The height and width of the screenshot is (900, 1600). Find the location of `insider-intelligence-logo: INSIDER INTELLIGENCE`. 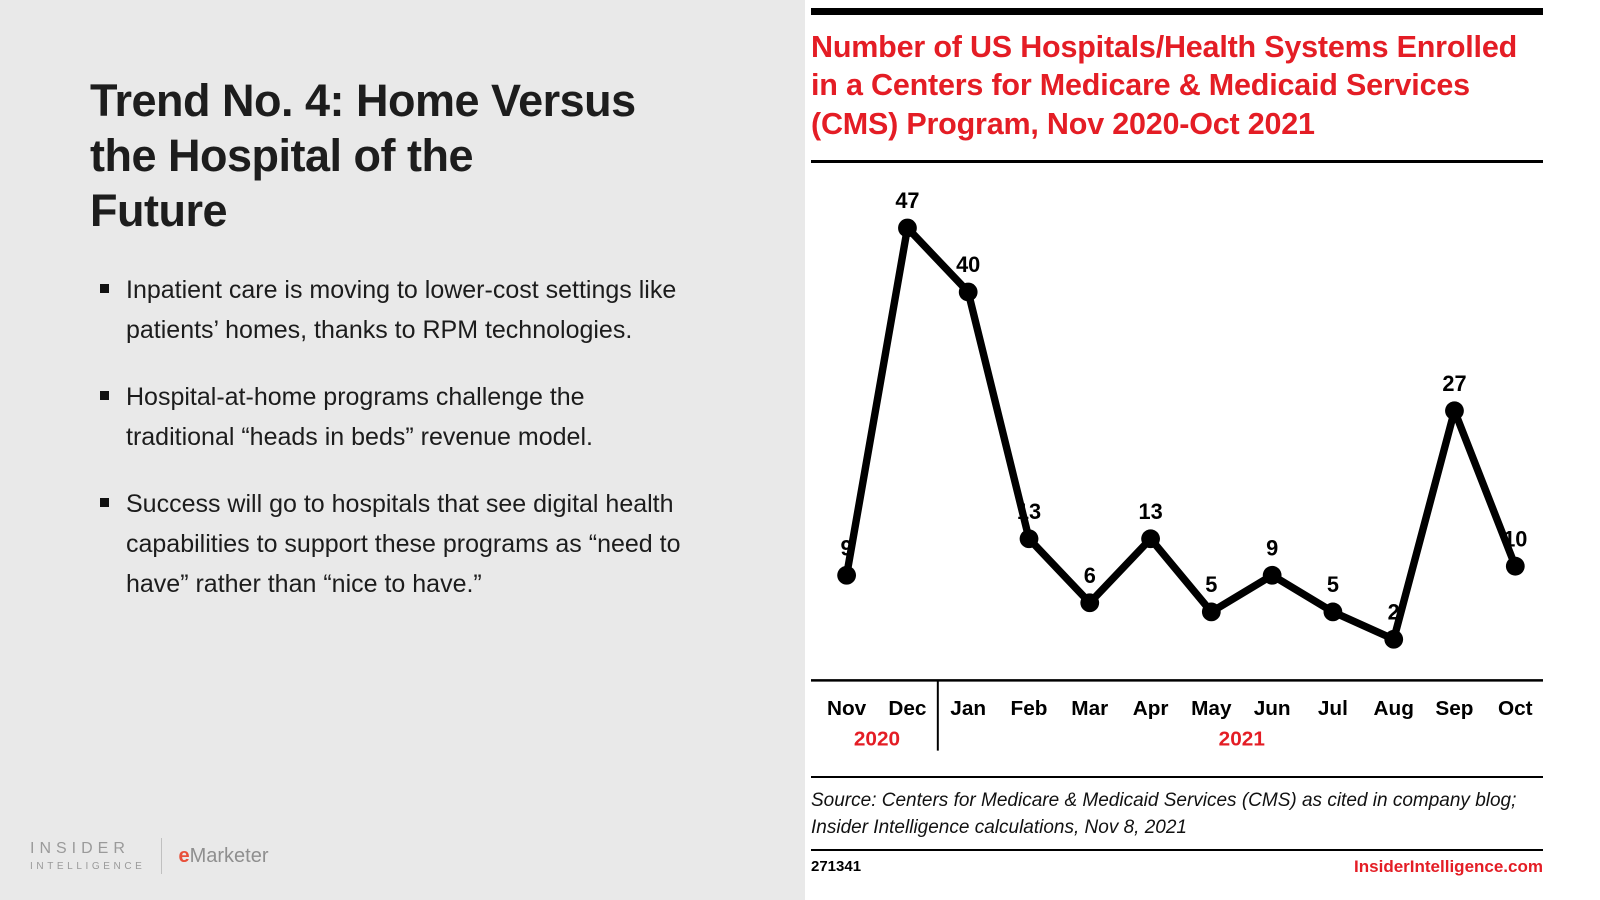

insider-intelligence-logo: INSIDER INTELLIGENCE is located at coordinates (87, 856).